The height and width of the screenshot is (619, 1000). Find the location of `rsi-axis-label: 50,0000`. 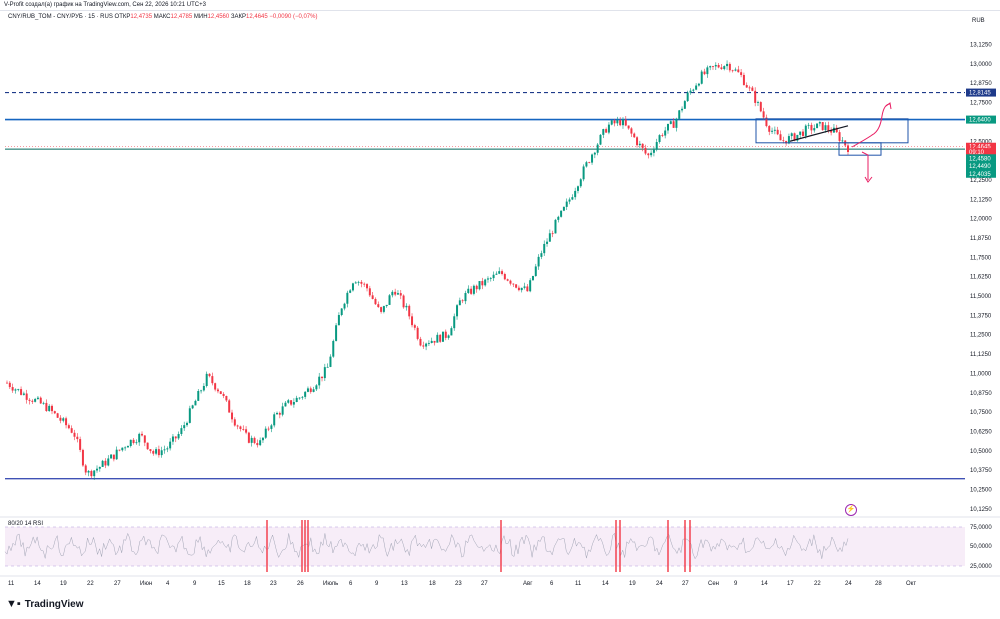

rsi-axis-label: 50,0000 is located at coordinates (981, 547).